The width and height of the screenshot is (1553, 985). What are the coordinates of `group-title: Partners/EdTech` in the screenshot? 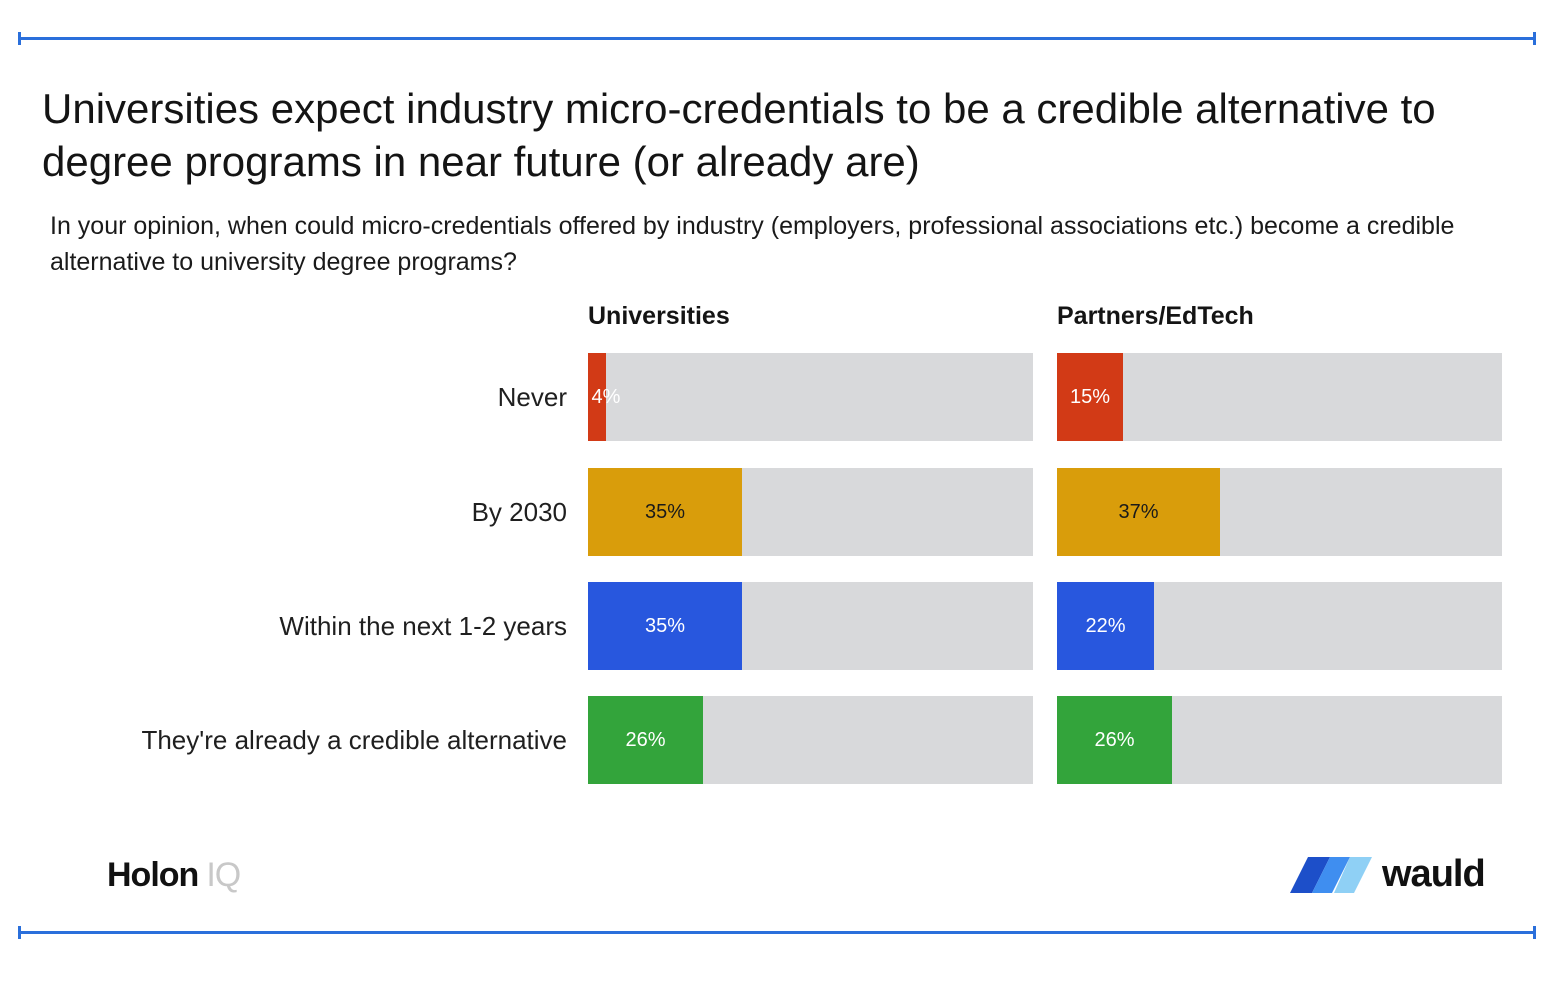 It's located at (1155, 316).